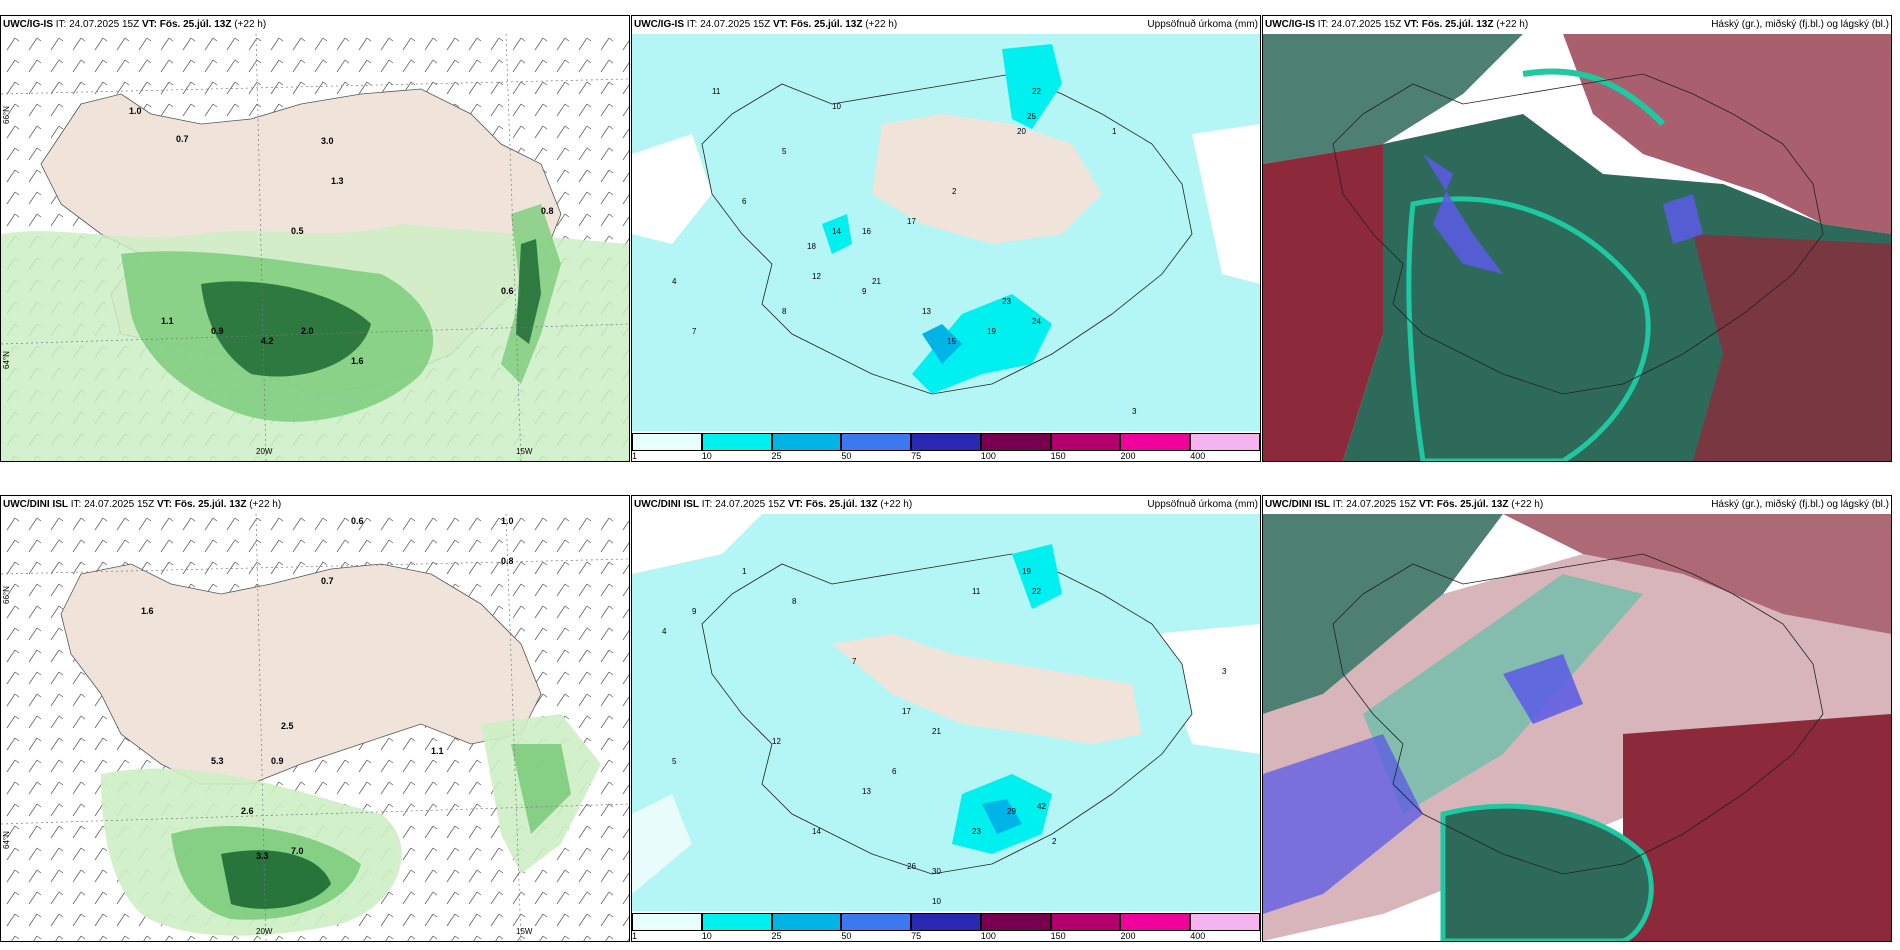 Image resolution: width=1900 pixels, height=950 pixels. What do you see at coordinates (167, 321) in the screenshot?
I see `rain-value: 1.1` at bounding box center [167, 321].